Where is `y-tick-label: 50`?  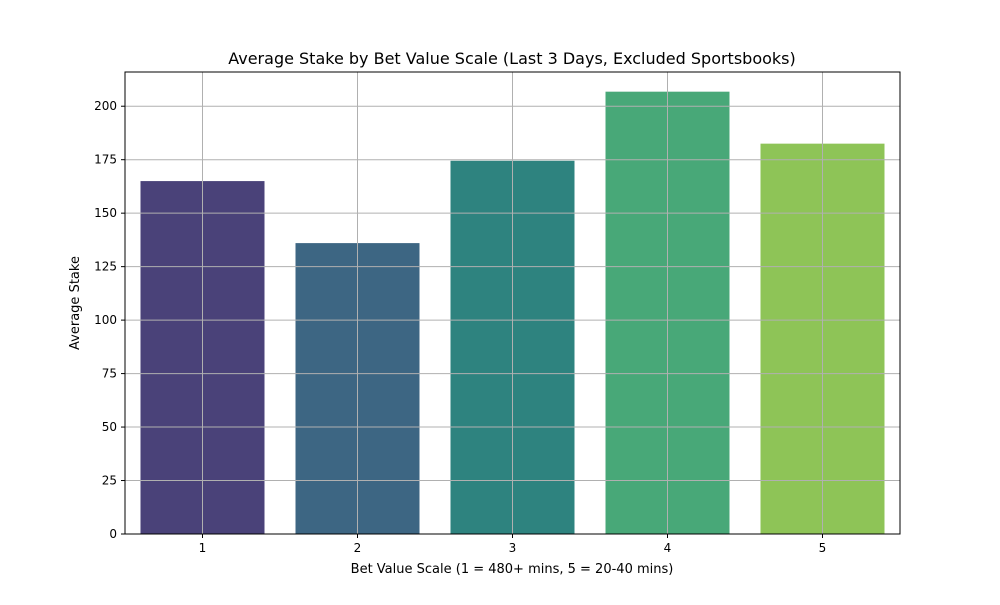
y-tick-label: 50 is located at coordinates (109, 427).